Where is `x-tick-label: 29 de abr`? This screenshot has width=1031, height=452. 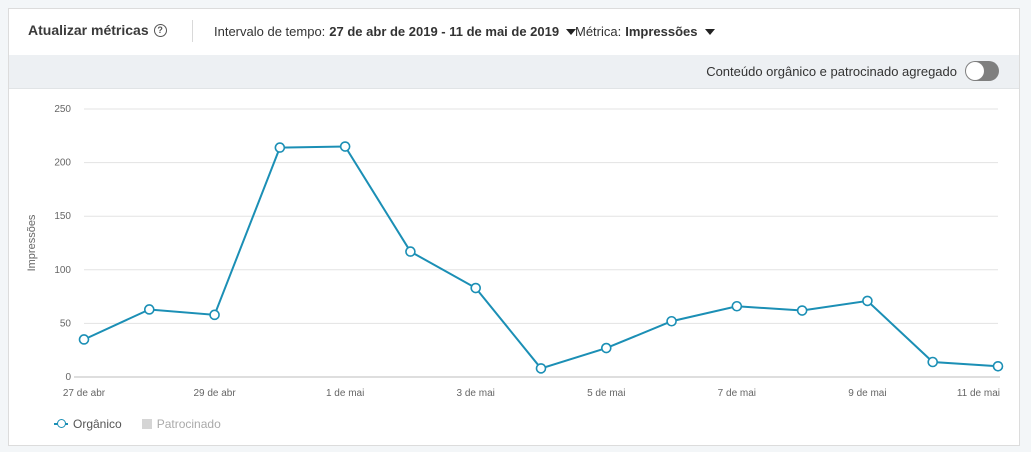 x-tick-label: 29 de abr is located at coordinates (214, 393).